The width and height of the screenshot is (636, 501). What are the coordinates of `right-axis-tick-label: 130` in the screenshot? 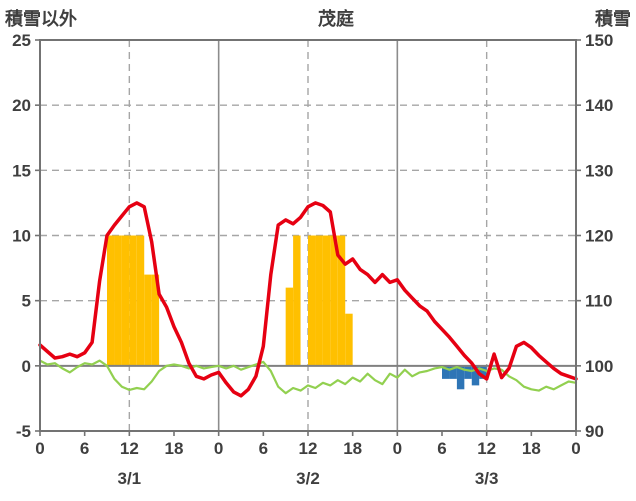 It's located at (599, 170).